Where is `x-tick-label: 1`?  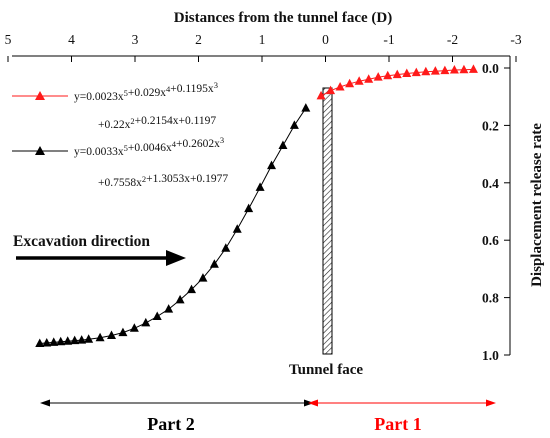 x-tick-label: 1 is located at coordinates (262, 39).